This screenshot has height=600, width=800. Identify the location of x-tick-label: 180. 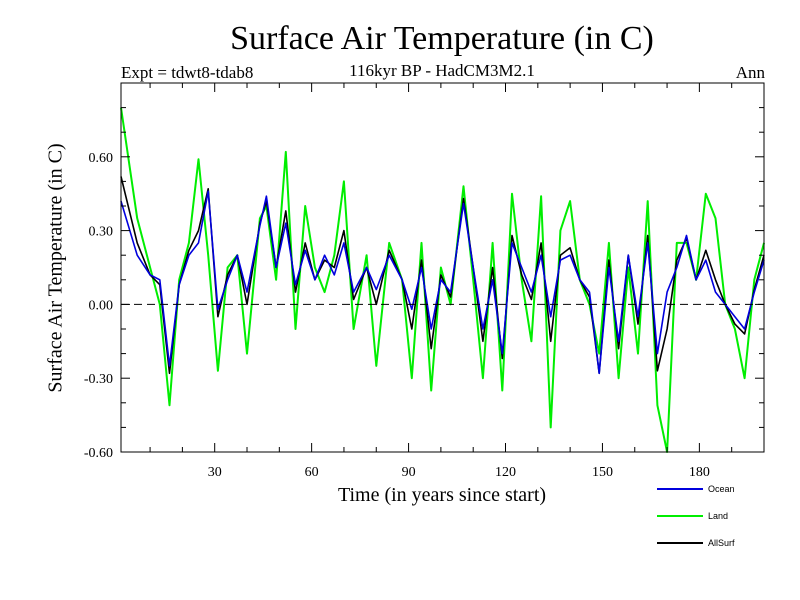
(699, 472).